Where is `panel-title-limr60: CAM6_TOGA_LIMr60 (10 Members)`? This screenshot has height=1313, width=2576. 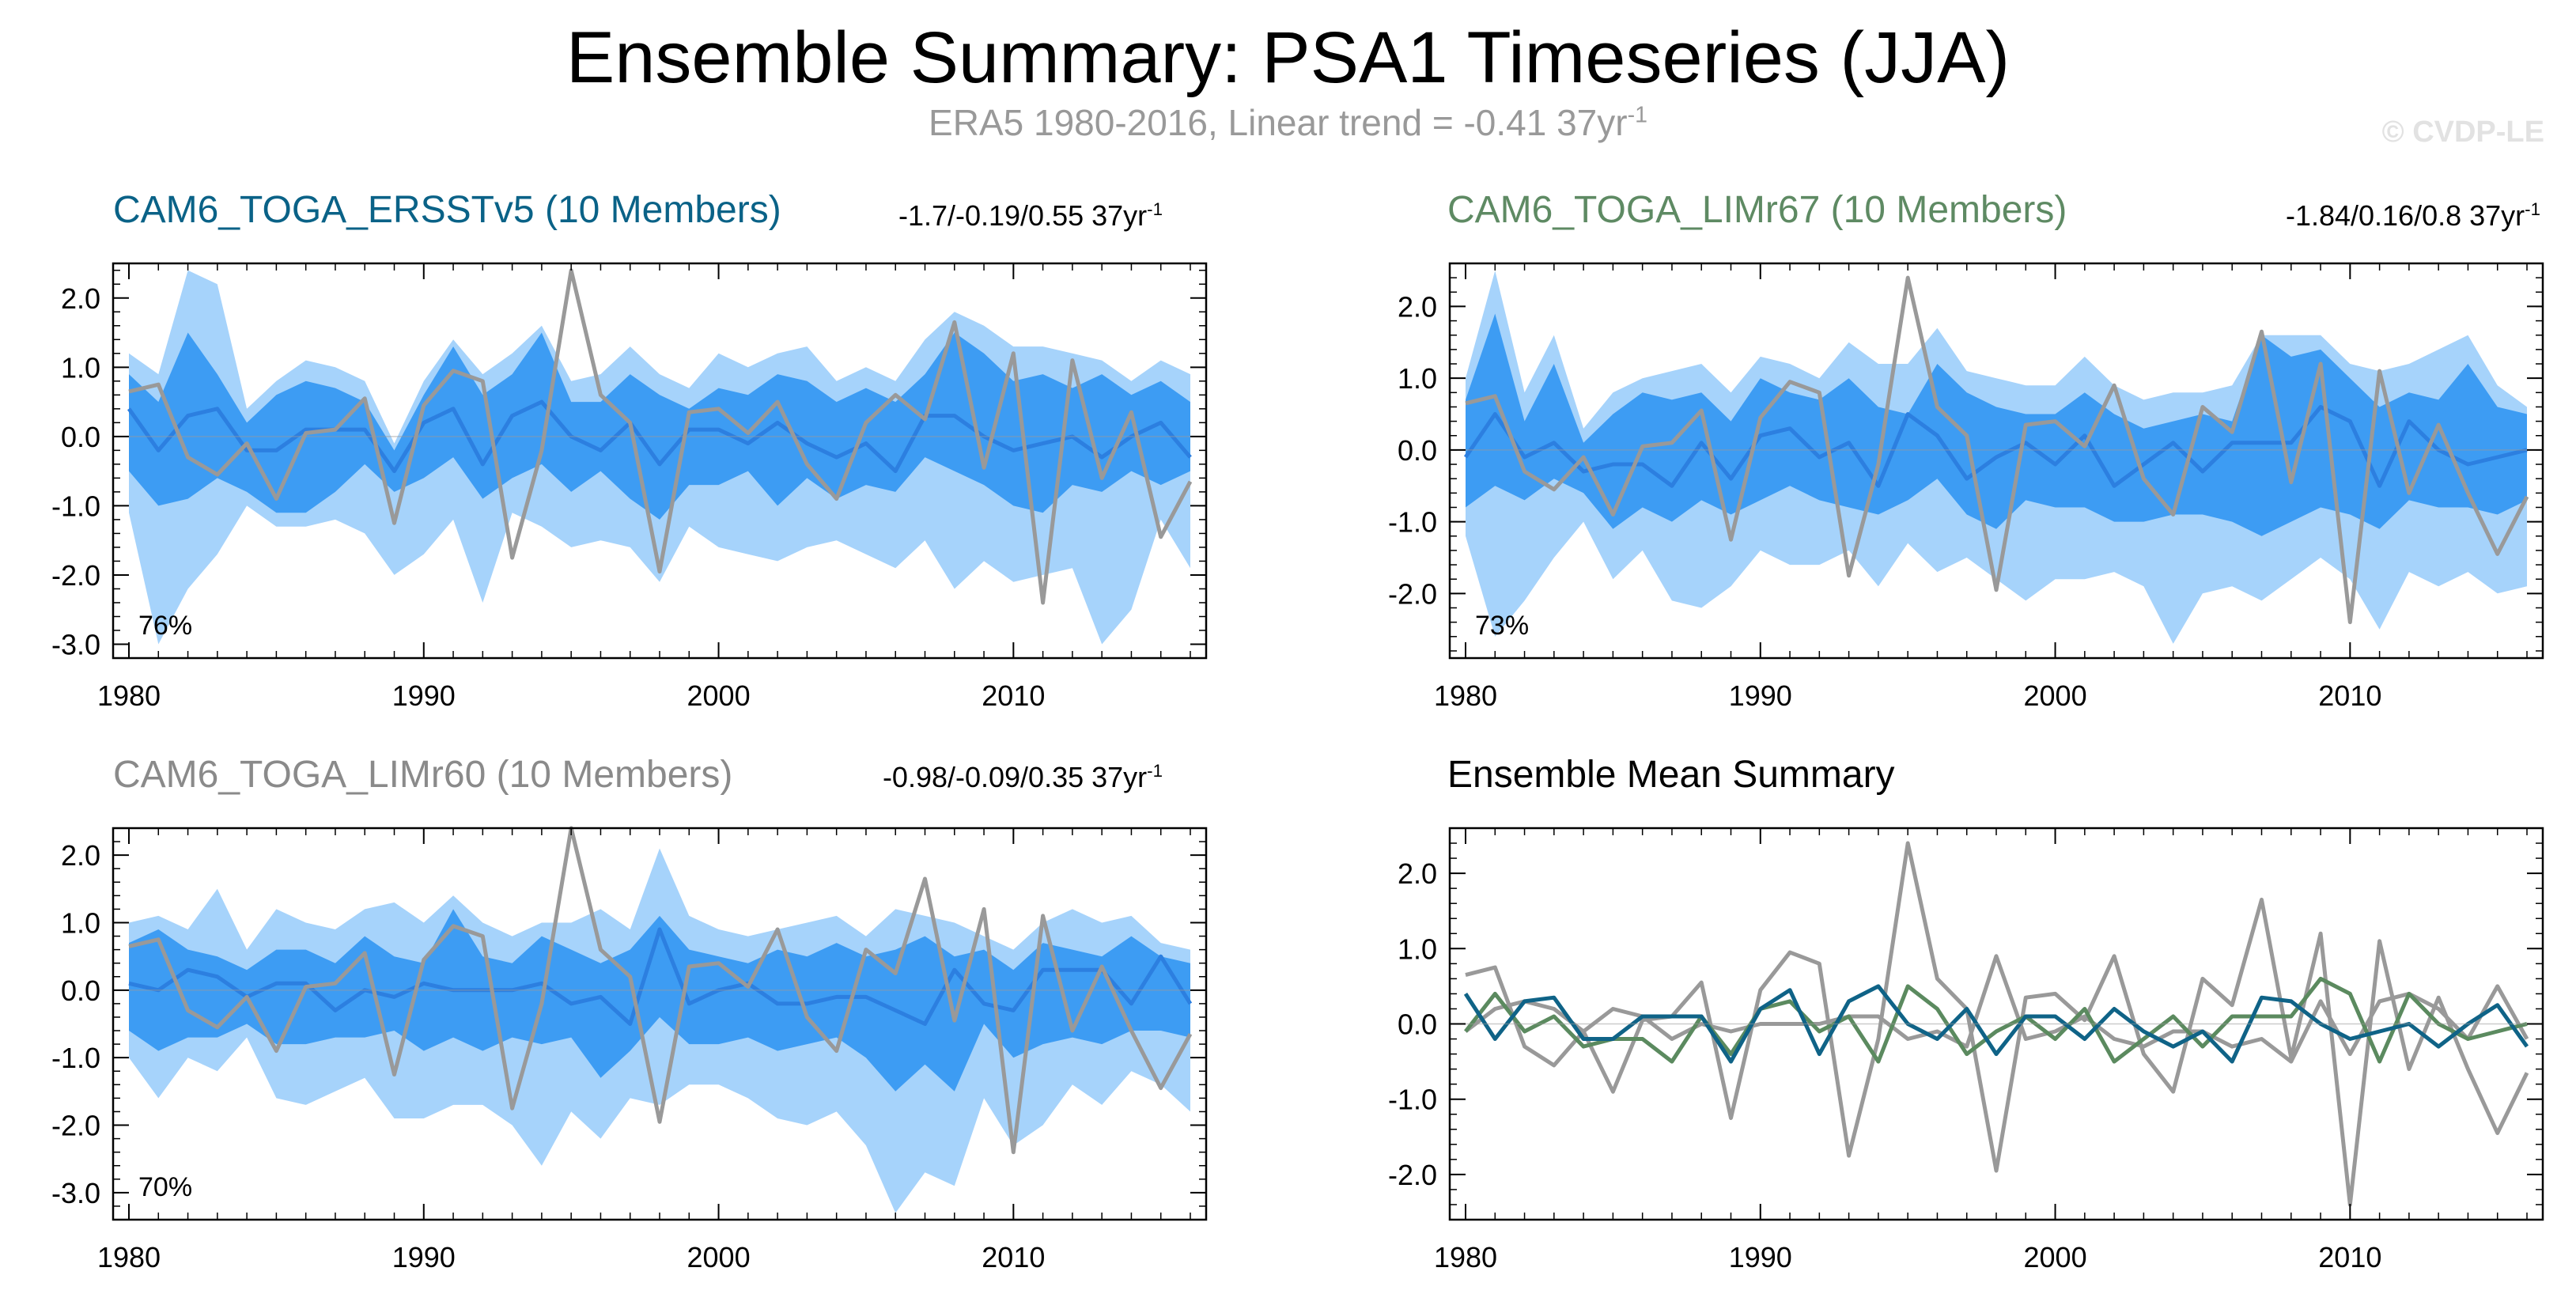
panel-title-limr60: CAM6_TOGA_LIMr60 (10 Members) is located at coordinates (423, 775).